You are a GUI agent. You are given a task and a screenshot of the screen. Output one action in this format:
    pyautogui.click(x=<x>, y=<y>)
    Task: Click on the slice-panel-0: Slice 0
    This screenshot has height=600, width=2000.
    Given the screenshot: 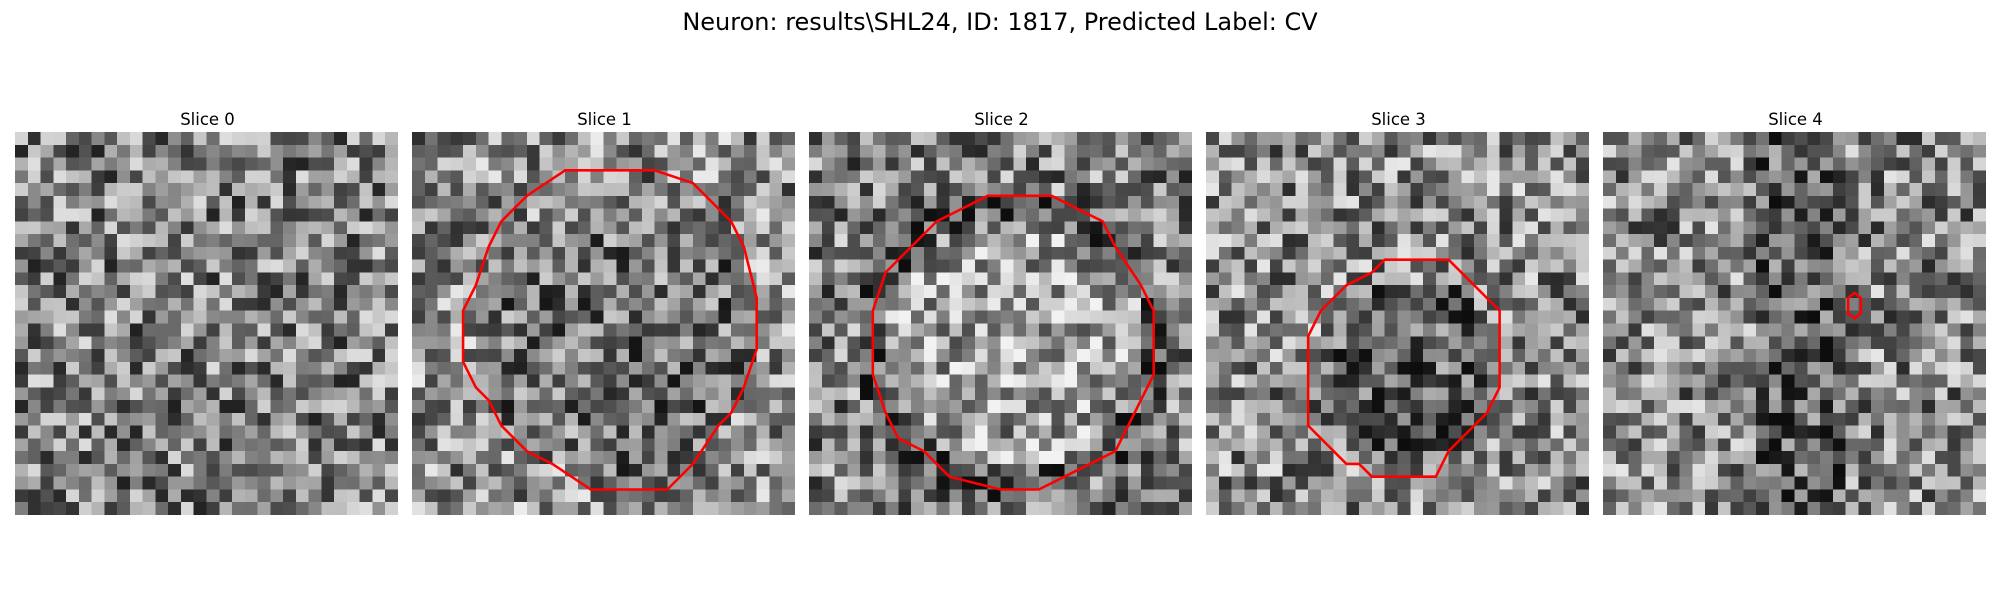 What is the action you would take?
    pyautogui.click(x=207, y=311)
    